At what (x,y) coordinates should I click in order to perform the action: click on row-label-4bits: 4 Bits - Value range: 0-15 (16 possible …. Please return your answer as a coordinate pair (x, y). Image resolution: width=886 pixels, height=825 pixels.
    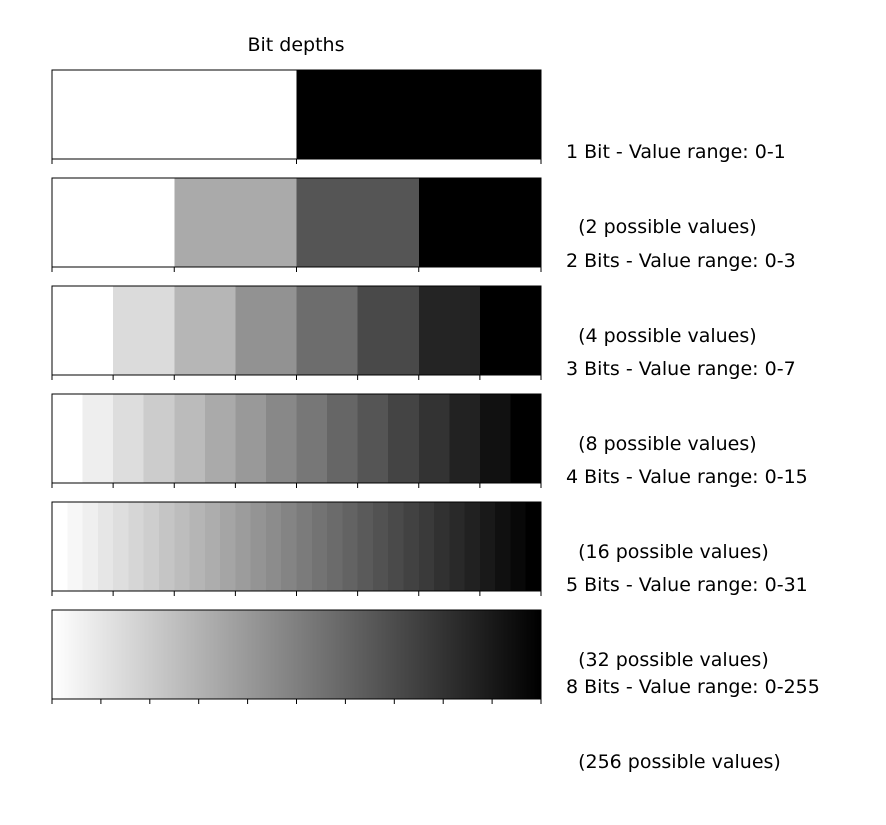
    Looking at the image, I should click on (687, 515).